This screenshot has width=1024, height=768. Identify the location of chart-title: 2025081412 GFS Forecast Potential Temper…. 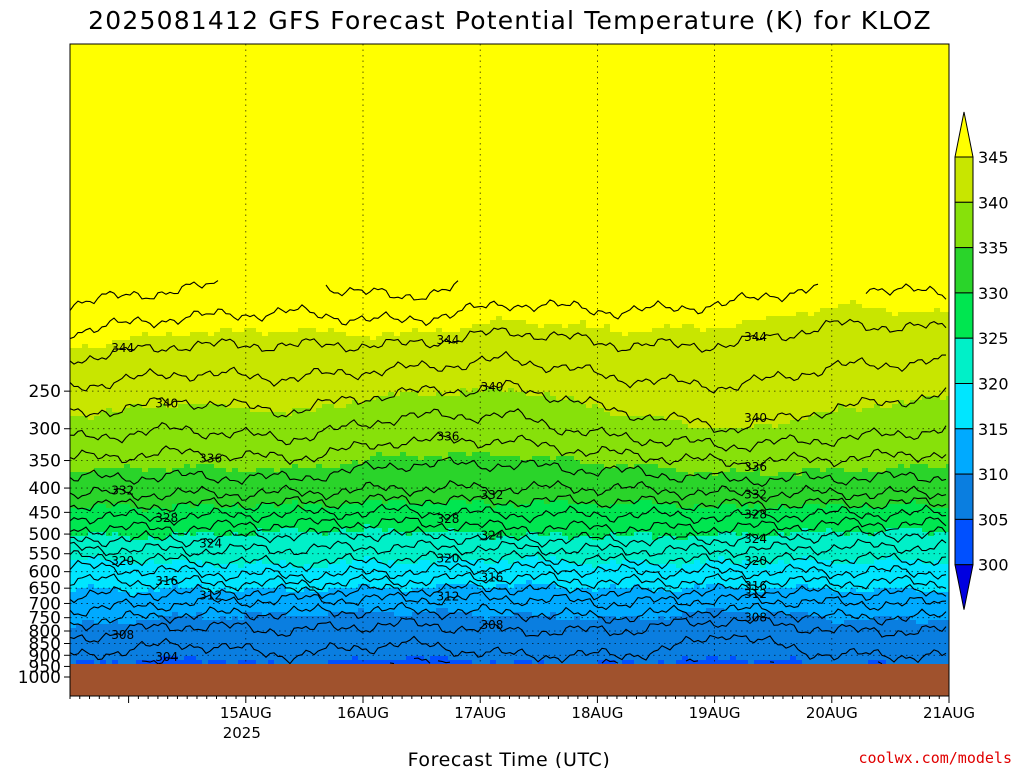
(510, 20).